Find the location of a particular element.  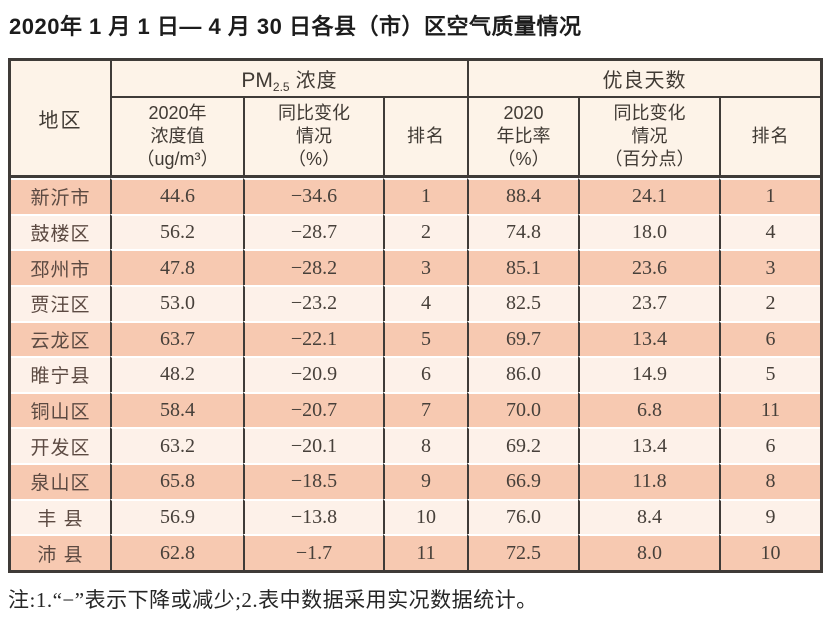

pm-value-cell: 62.8 is located at coordinates (176, 552).